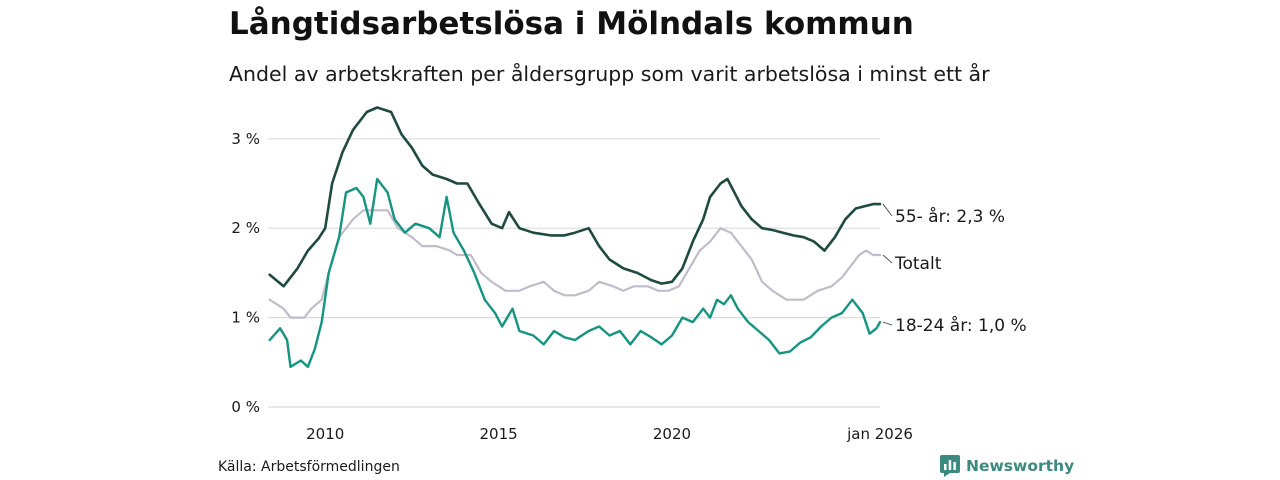  What do you see at coordinates (575, 264) in the screenshot?
I see `series-line-total` at bounding box center [575, 264].